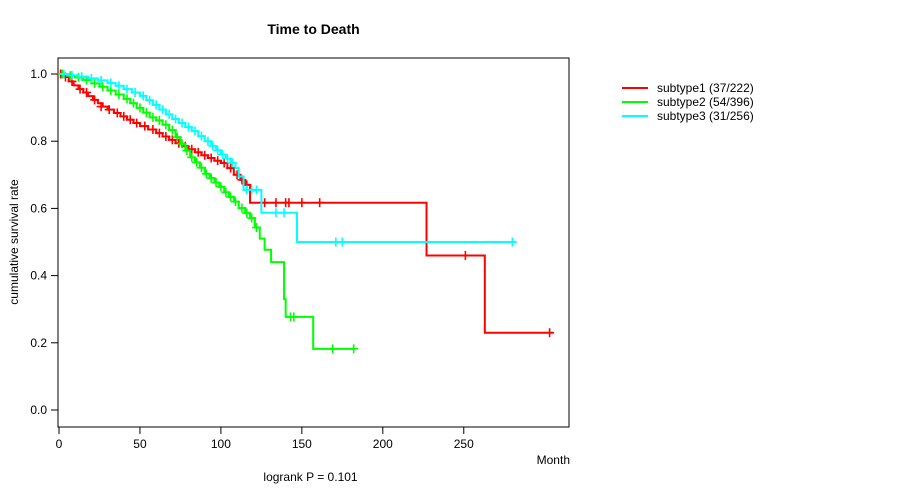  What do you see at coordinates (464, 444) in the screenshot?
I see `x-tick-label: 250` at bounding box center [464, 444].